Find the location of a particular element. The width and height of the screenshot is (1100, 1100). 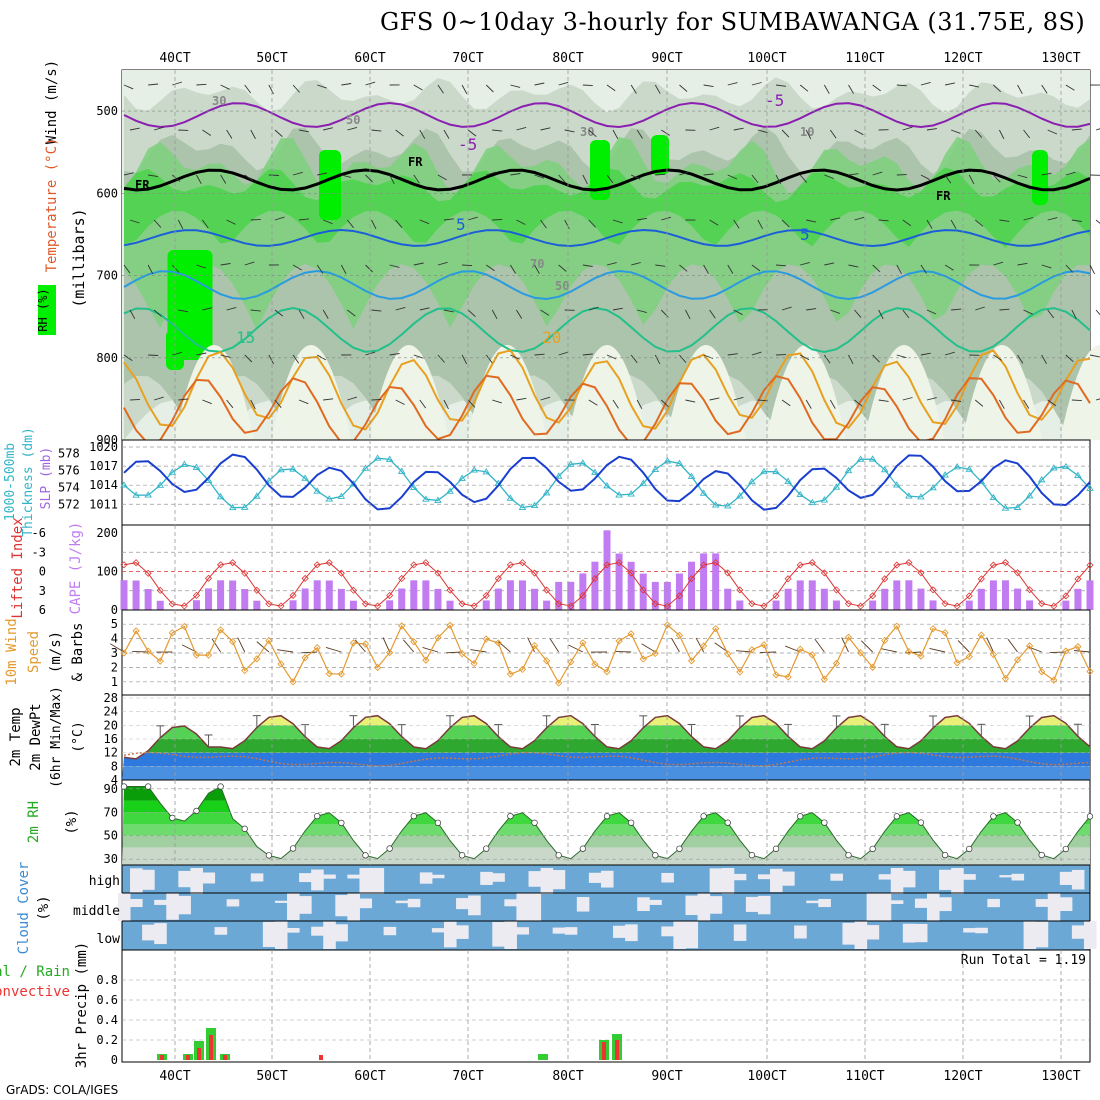

dry-cone is located at coordinates (409, 392).